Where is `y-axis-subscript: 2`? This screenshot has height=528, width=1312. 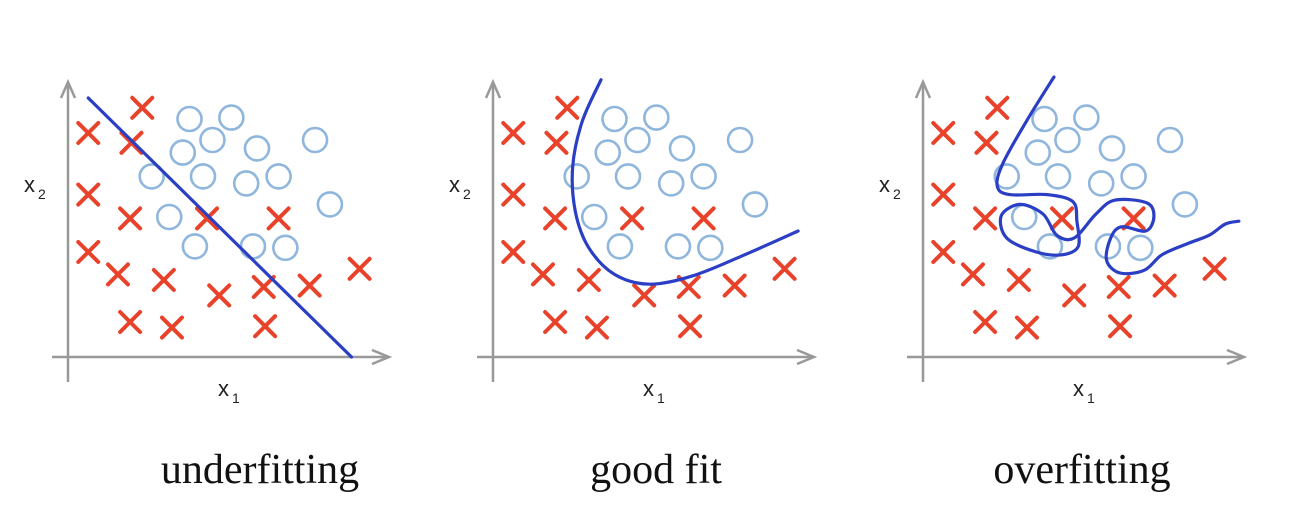
y-axis-subscript: 2 is located at coordinates (467, 194).